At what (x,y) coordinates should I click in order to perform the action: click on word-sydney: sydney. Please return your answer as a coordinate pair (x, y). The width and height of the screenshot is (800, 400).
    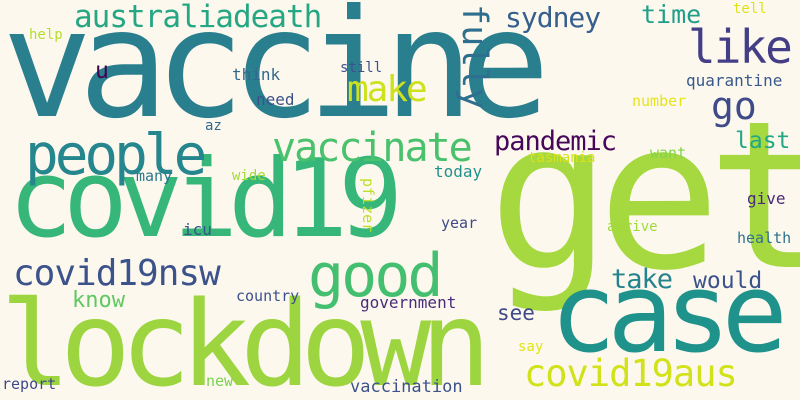
    Looking at the image, I should click on (553, 17).